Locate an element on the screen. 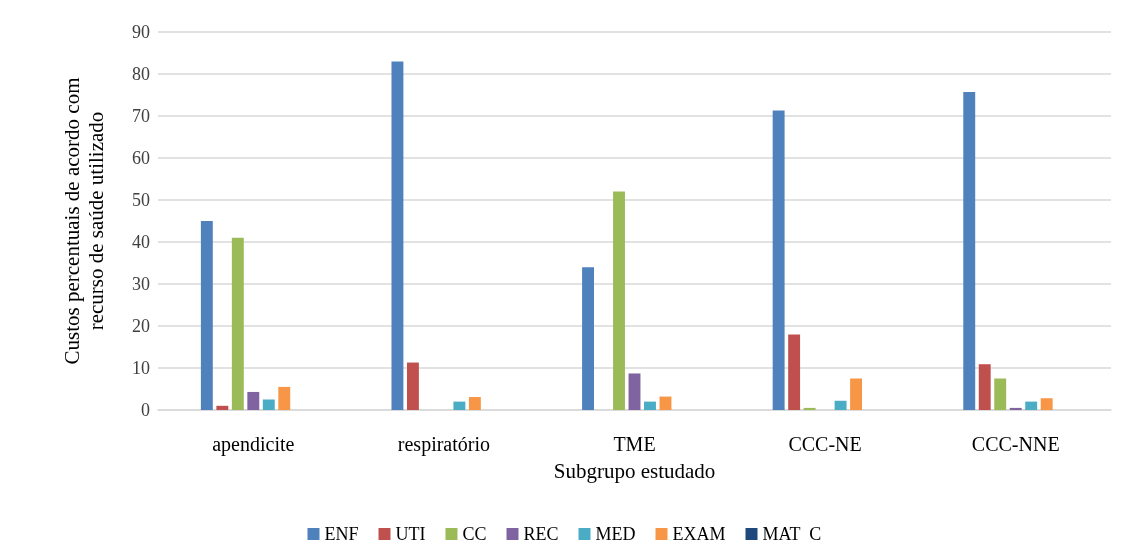 This screenshot has width=1129, height=558. legend-label: CC is located at coordinates (474, 534).